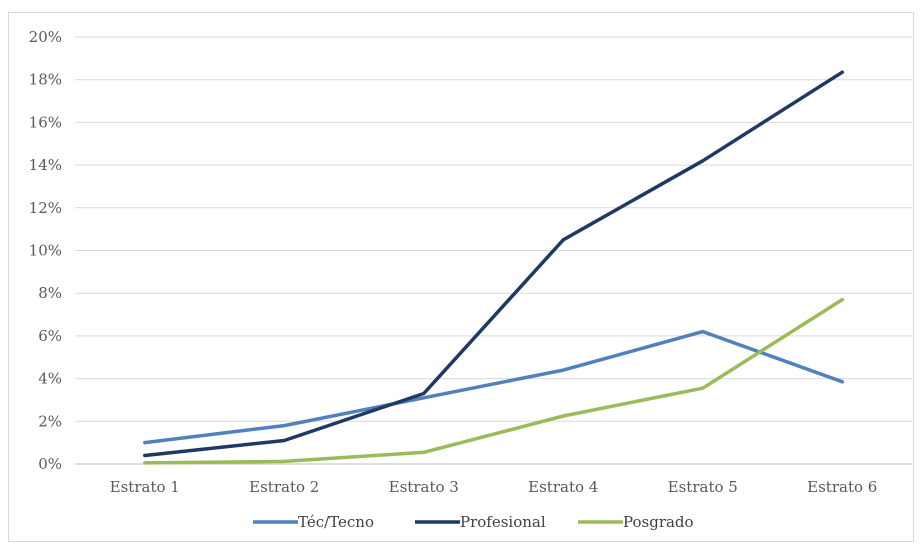  What do you see at coordinates (45, 37) in the screenshot?
I see `y-tick-label: 20%` at bounding box center [45, 37].